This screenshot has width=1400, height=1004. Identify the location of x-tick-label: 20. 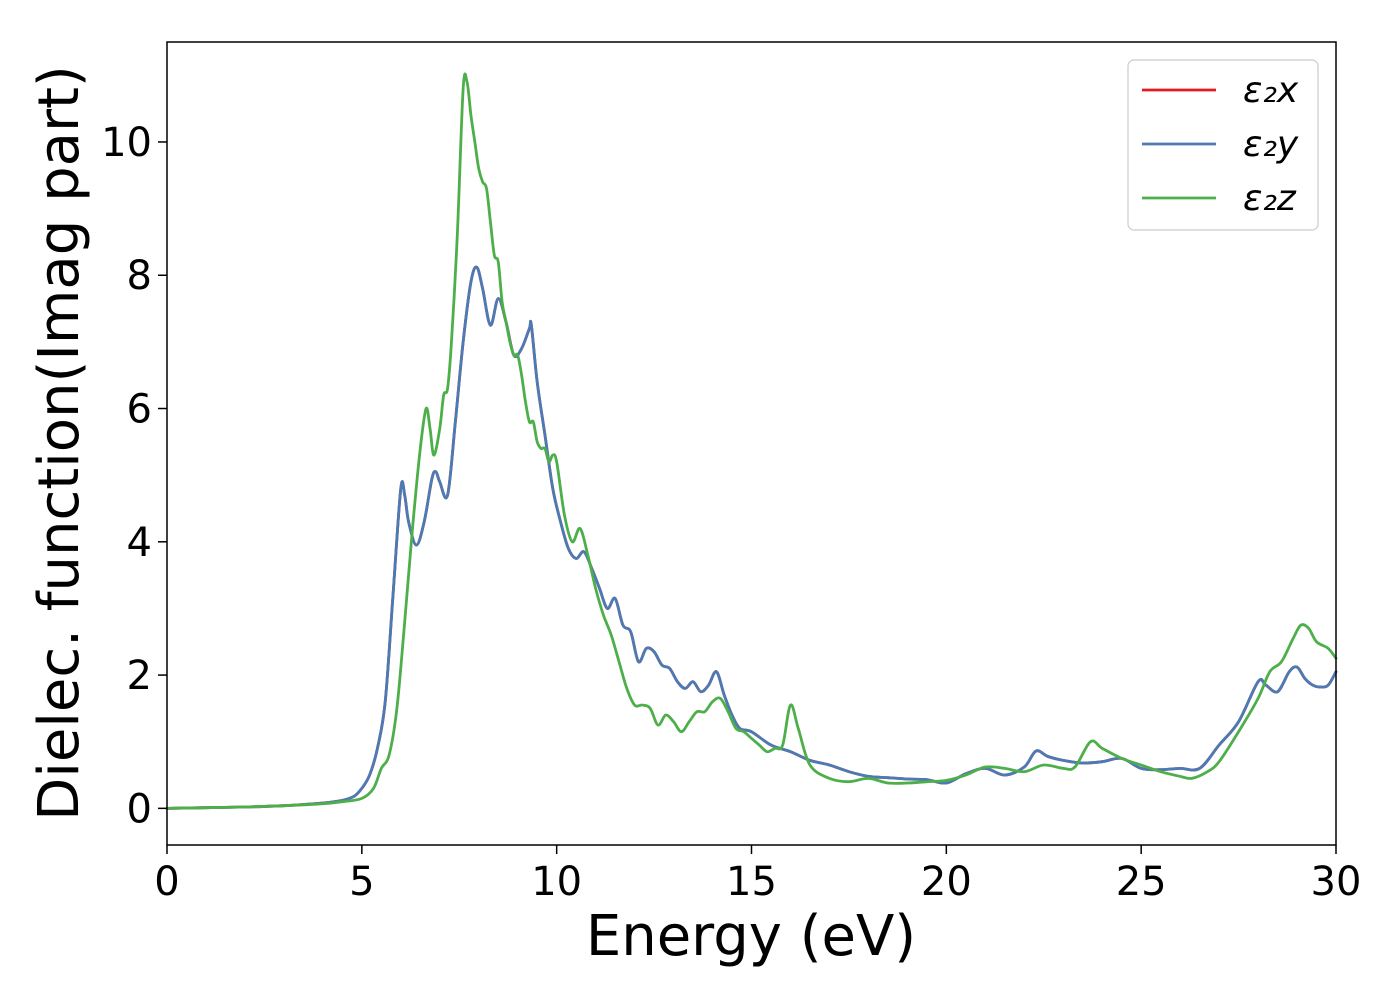
(946, 882).